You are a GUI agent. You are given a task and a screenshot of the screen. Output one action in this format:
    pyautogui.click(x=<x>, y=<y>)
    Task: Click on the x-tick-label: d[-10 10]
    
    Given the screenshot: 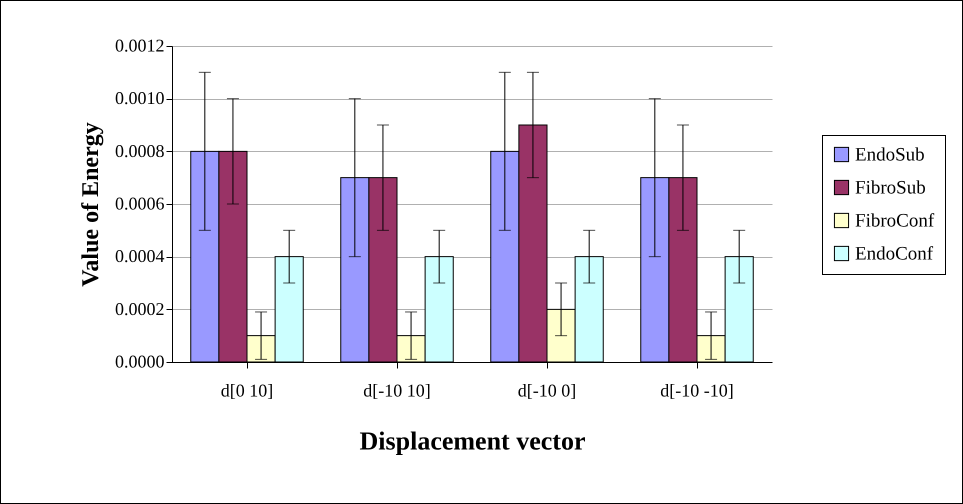 What is the action you would take?
    pyautogui.click(x=397, y=390)
    